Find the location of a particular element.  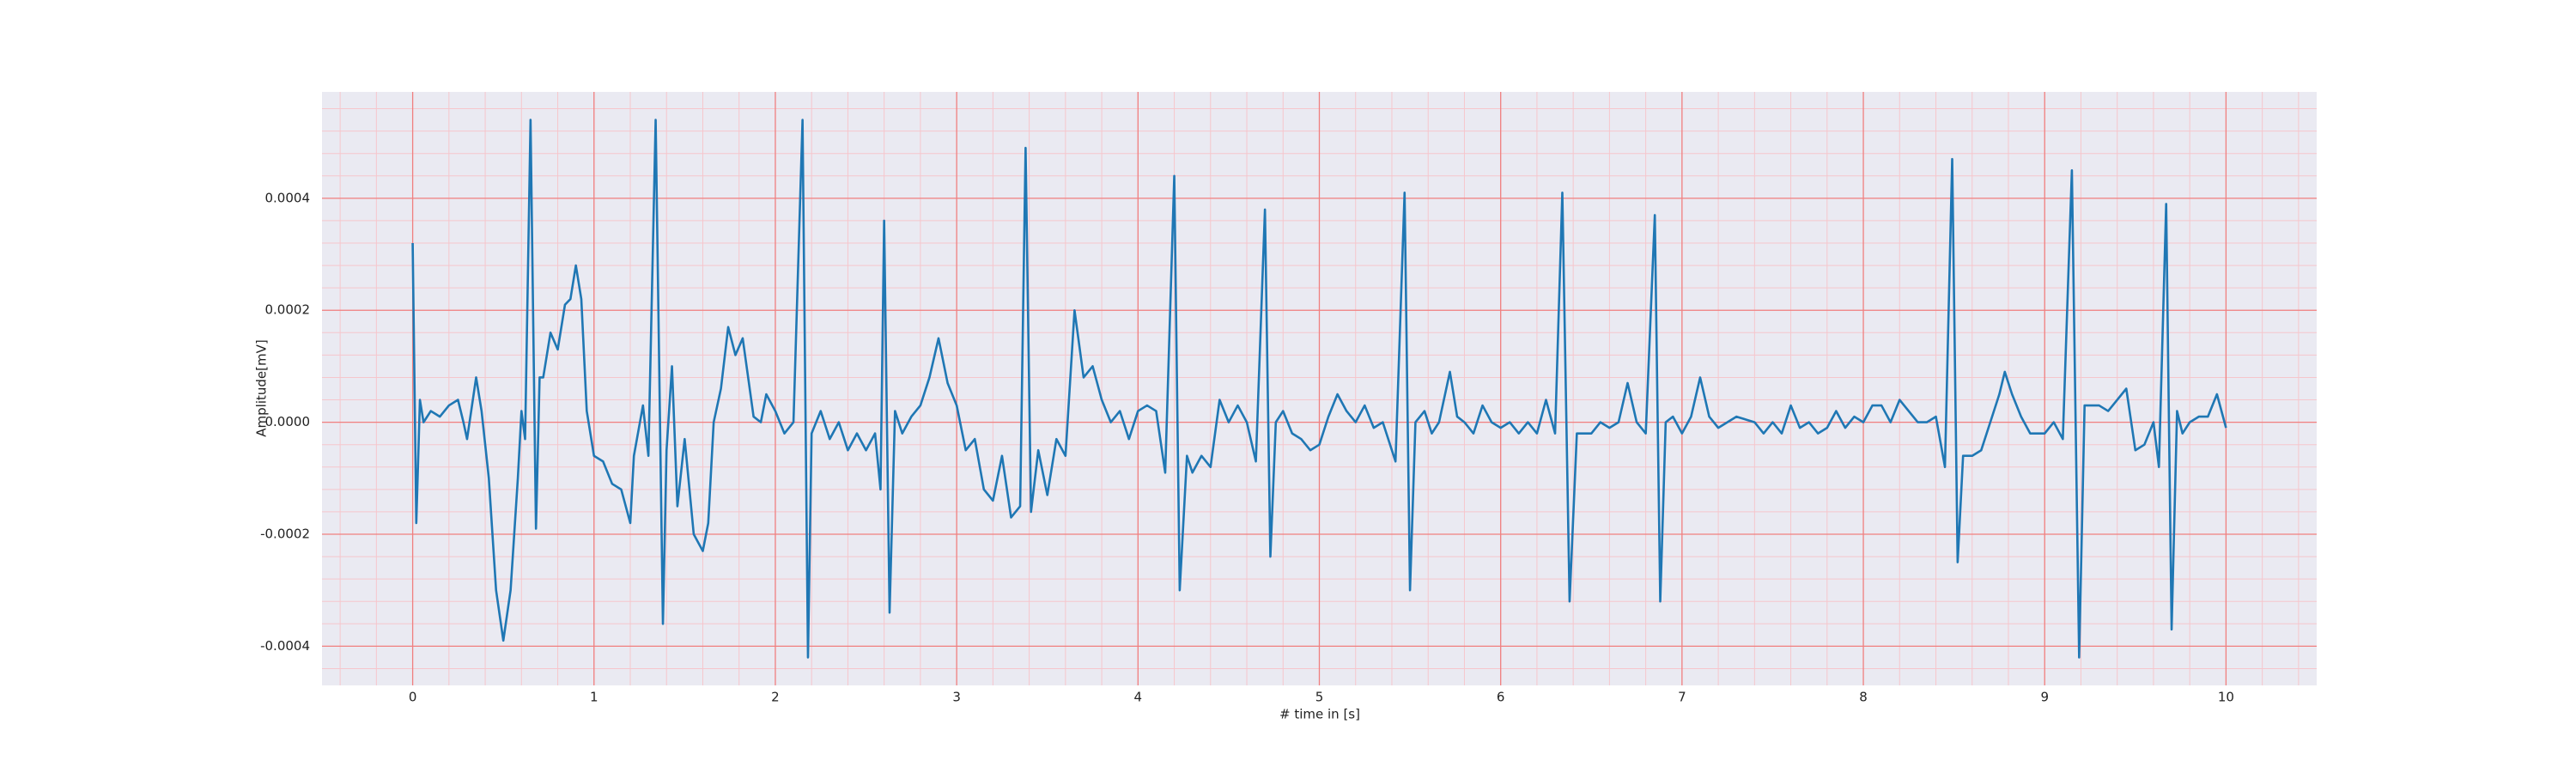

x-tick-label: 0 is located at coordinates (413, 697).